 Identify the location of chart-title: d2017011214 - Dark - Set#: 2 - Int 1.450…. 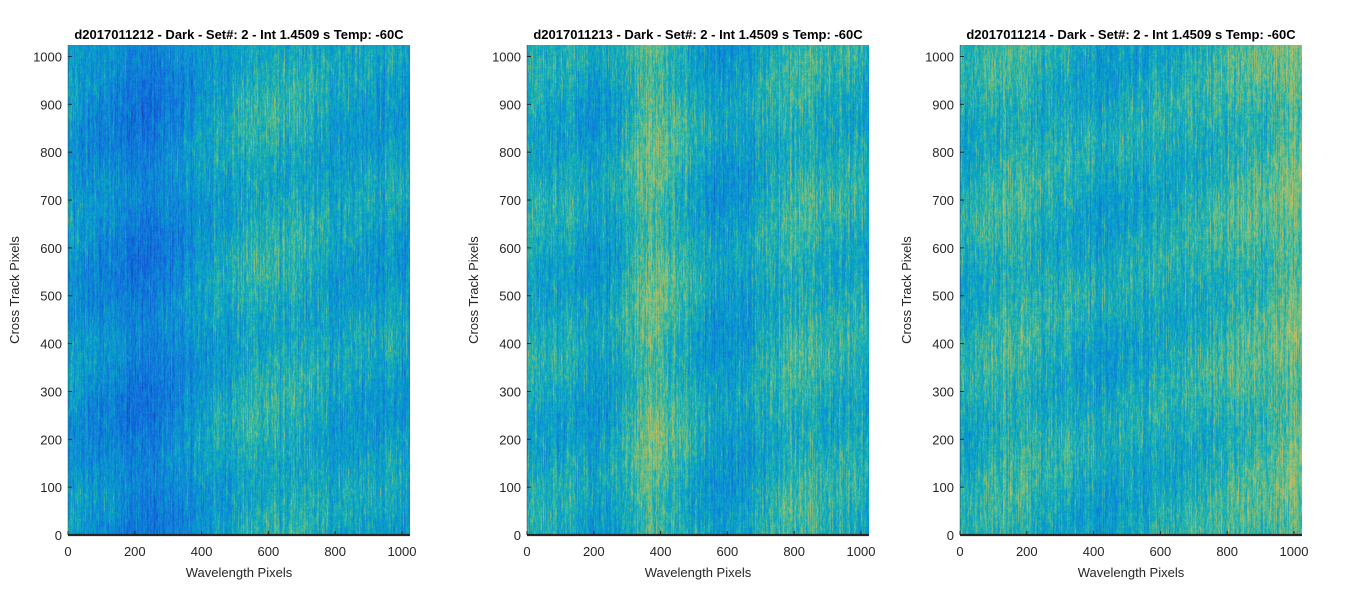
(1131, 34).